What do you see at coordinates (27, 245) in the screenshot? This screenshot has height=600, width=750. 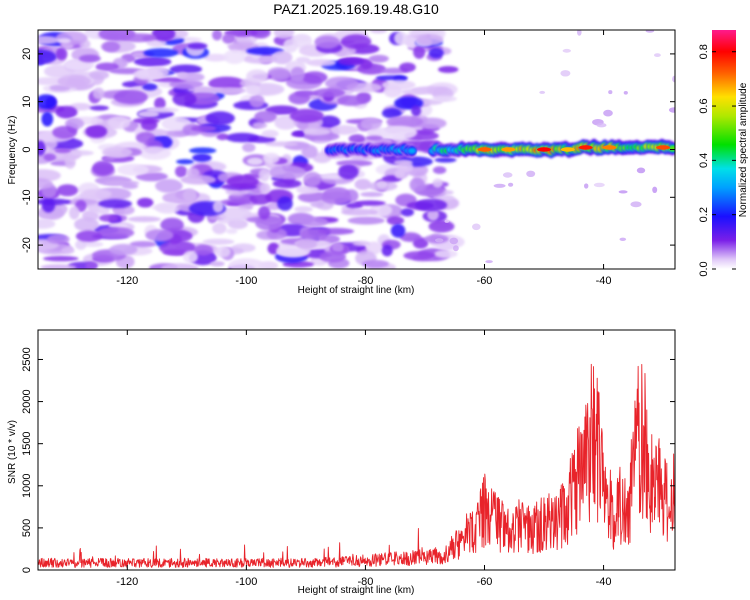 I see `heatmap-y-tick-label: -20` at bounding box center [27, 245].